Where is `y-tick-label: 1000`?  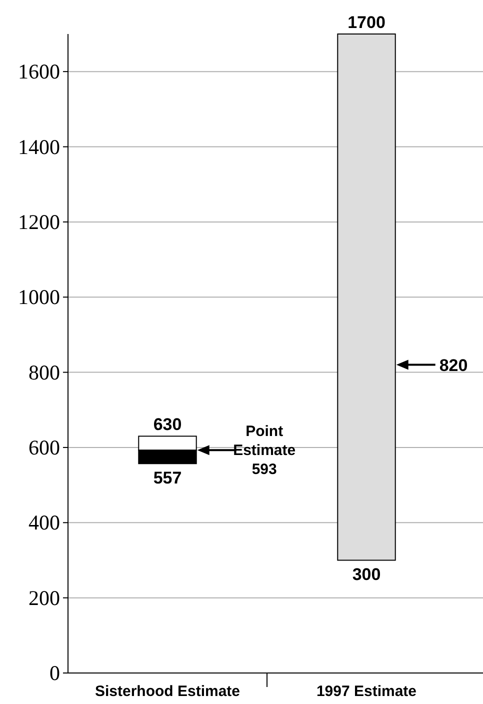
y-tick-label: 1000 is located at coordinates (39, 297).